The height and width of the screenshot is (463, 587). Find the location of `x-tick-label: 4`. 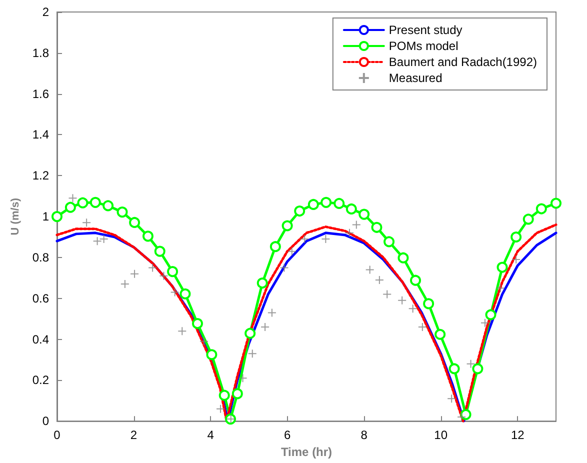

x-tick-label: 4 is located at coordinates (210, 435).